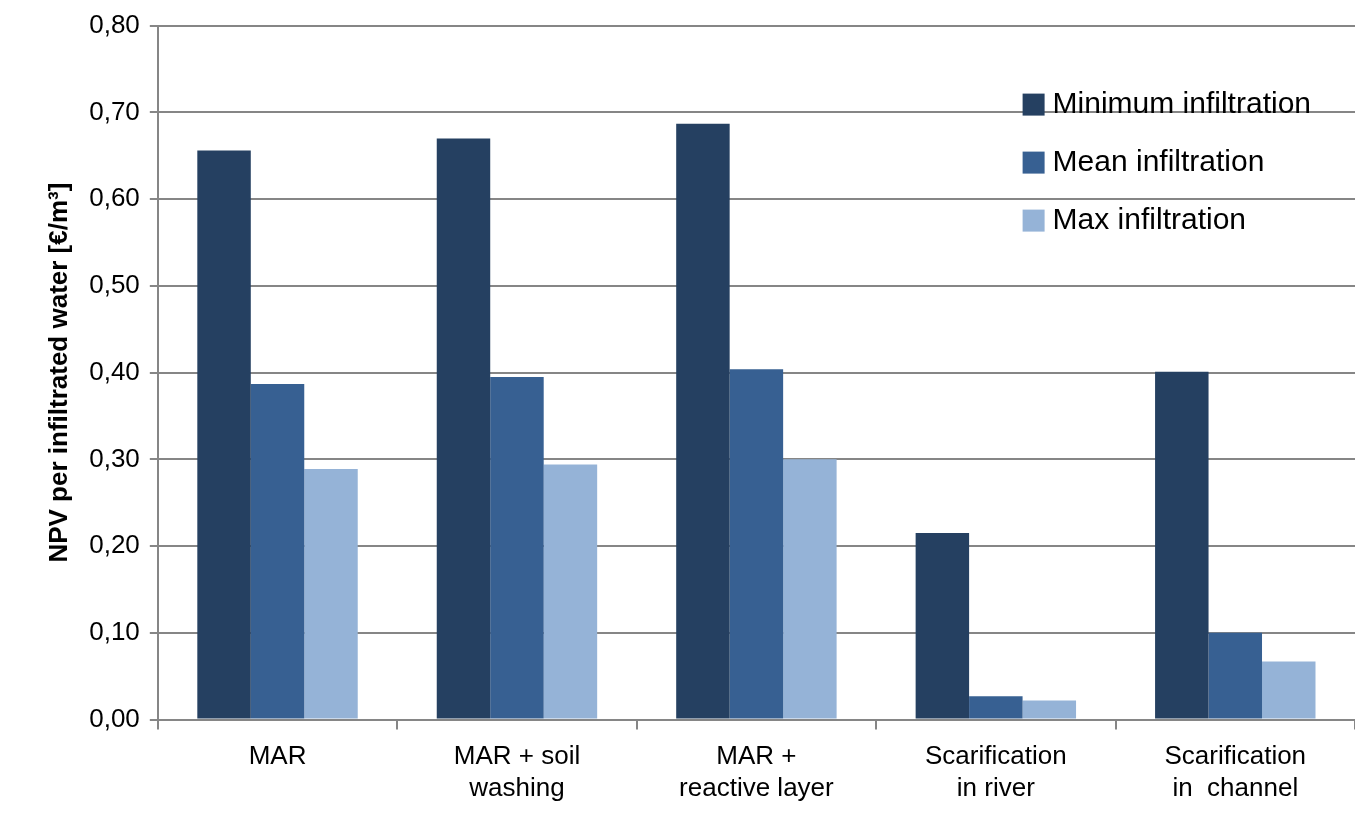 This screenshot has width=1355, height=816. What do you see at coordinates (114, 110) in the screenshot?
I see `y-tick-label: 0,70` at bounding box center [114, 110].